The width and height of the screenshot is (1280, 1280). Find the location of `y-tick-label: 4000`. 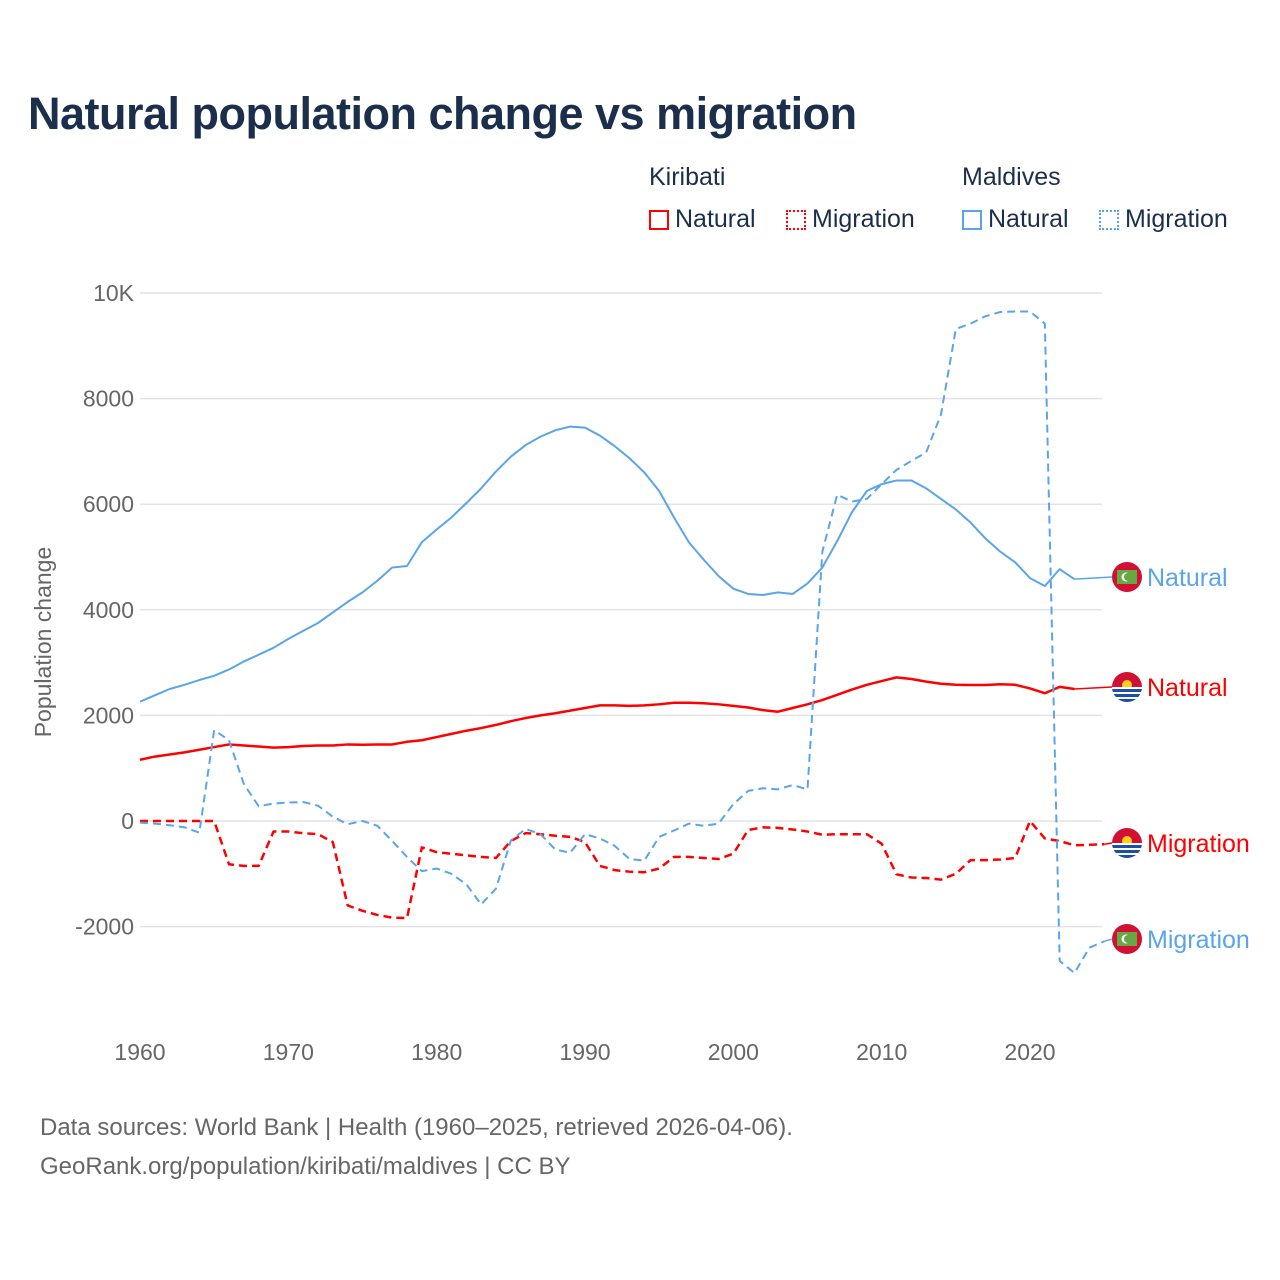

y-tick-label: 4000 is located at coordinates (108, 610).